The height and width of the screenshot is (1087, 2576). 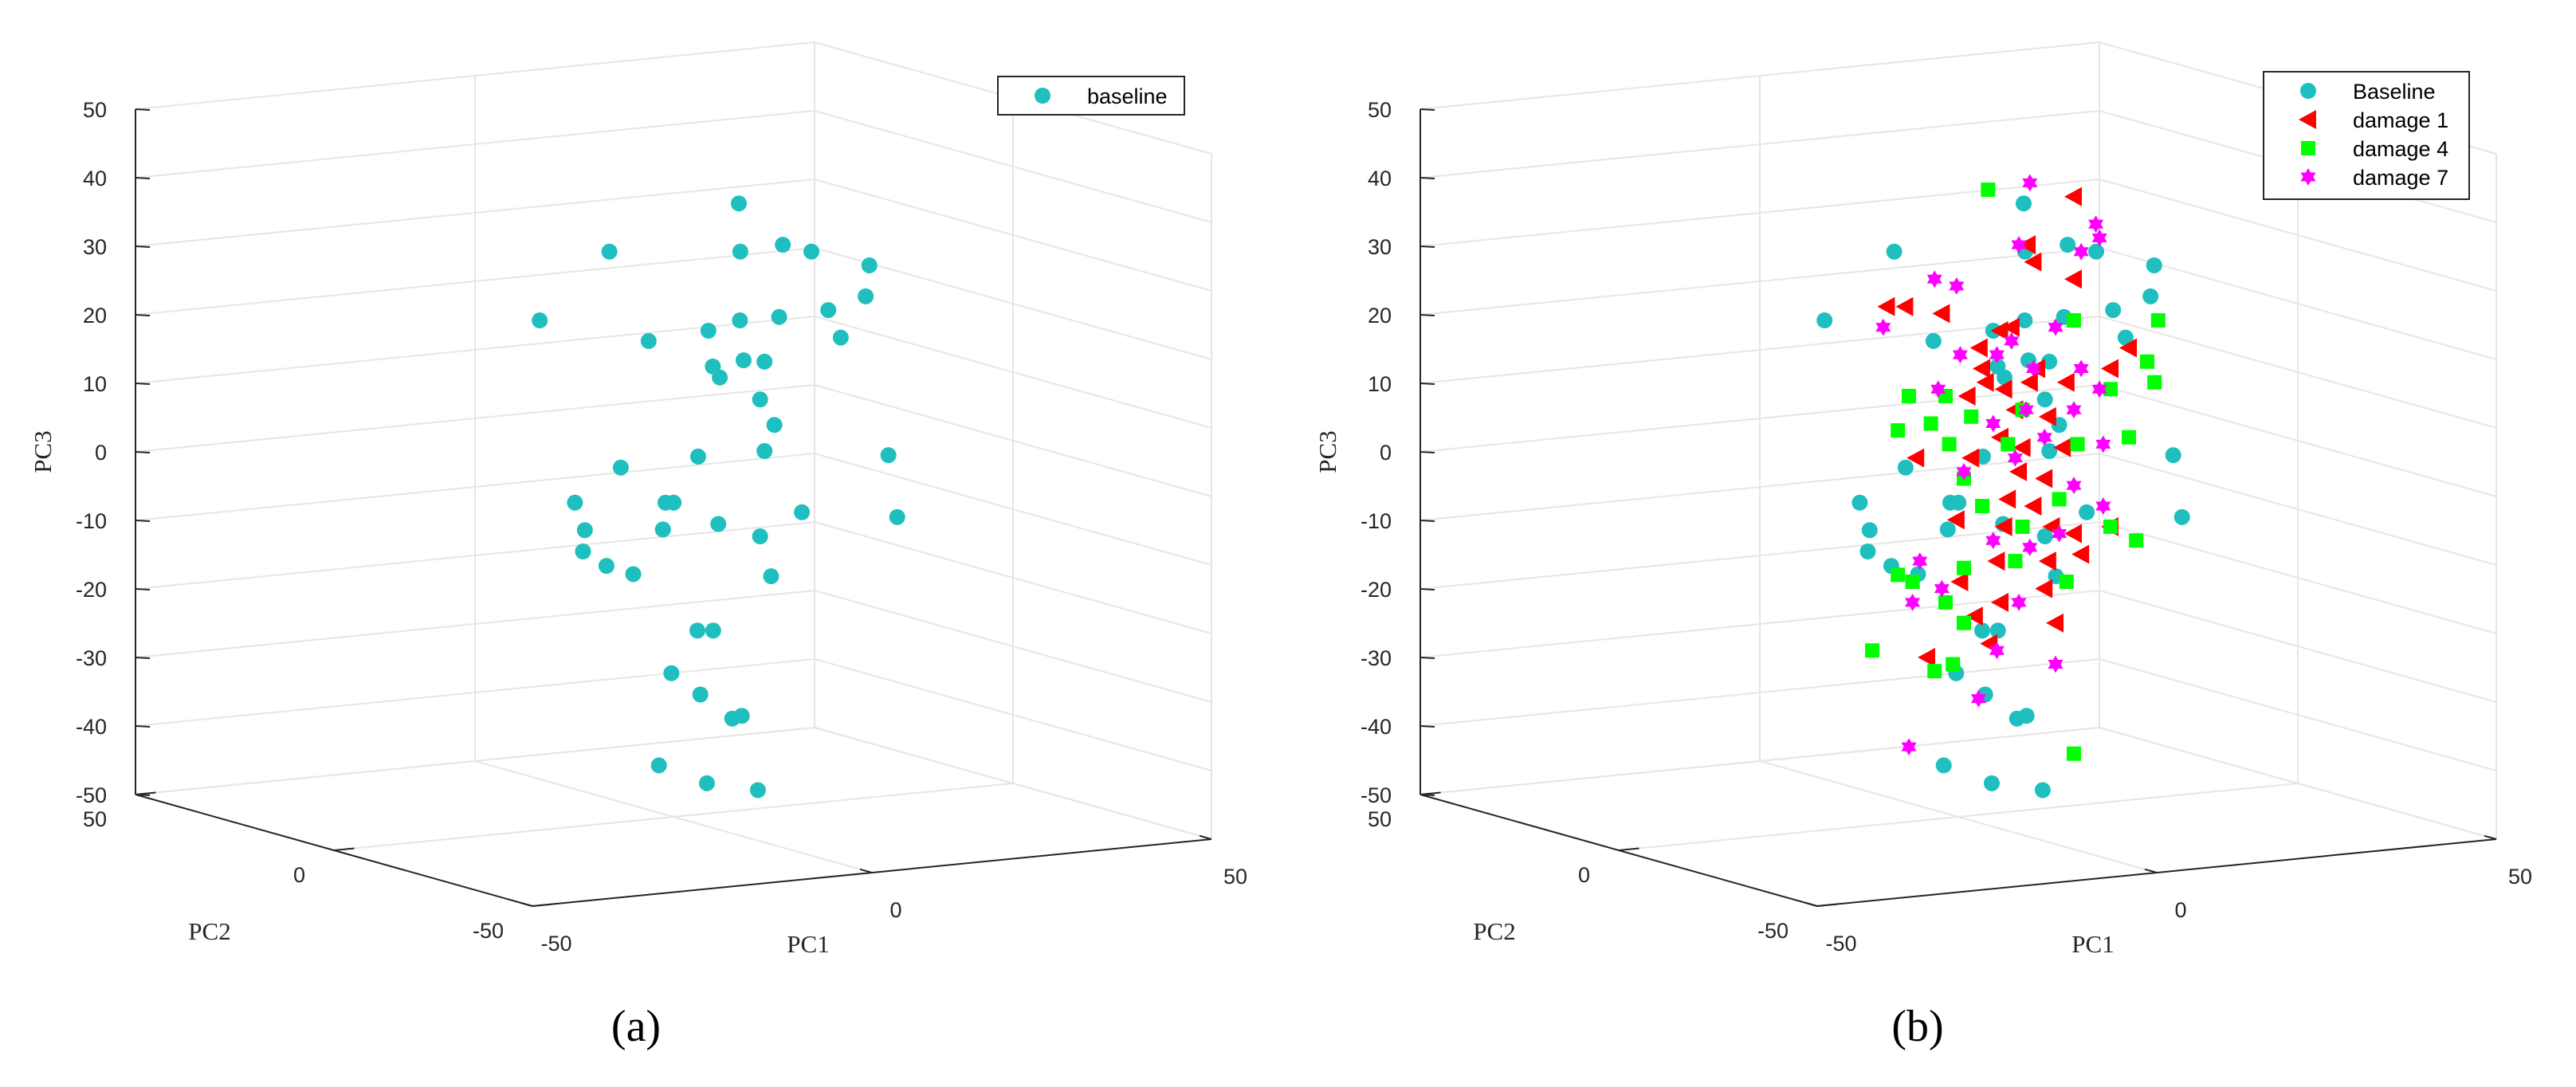 I want to click on z-tick-label: 40, so click(x=1380, y=178).